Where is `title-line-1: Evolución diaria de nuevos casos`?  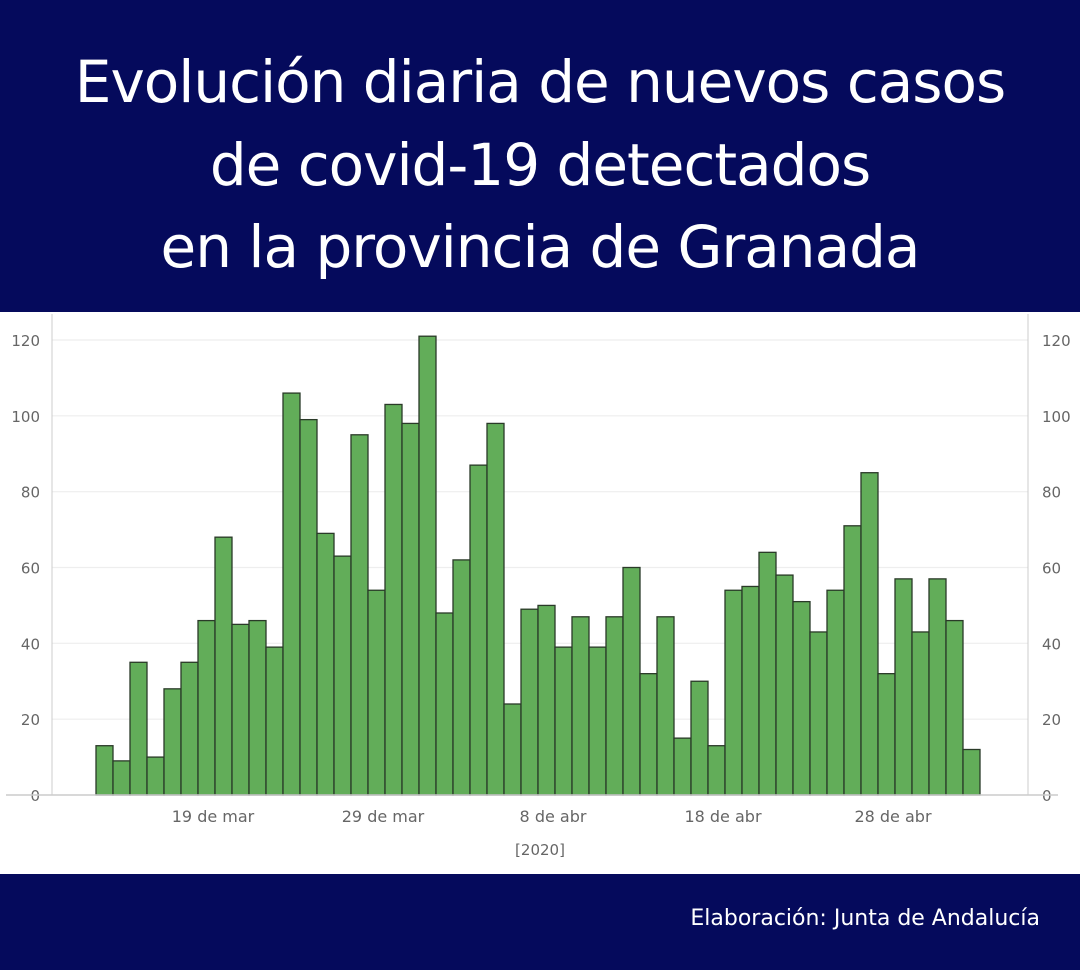 title-line-1: Evolución diaria de nuevos casos is located at coordinates (540, 82).